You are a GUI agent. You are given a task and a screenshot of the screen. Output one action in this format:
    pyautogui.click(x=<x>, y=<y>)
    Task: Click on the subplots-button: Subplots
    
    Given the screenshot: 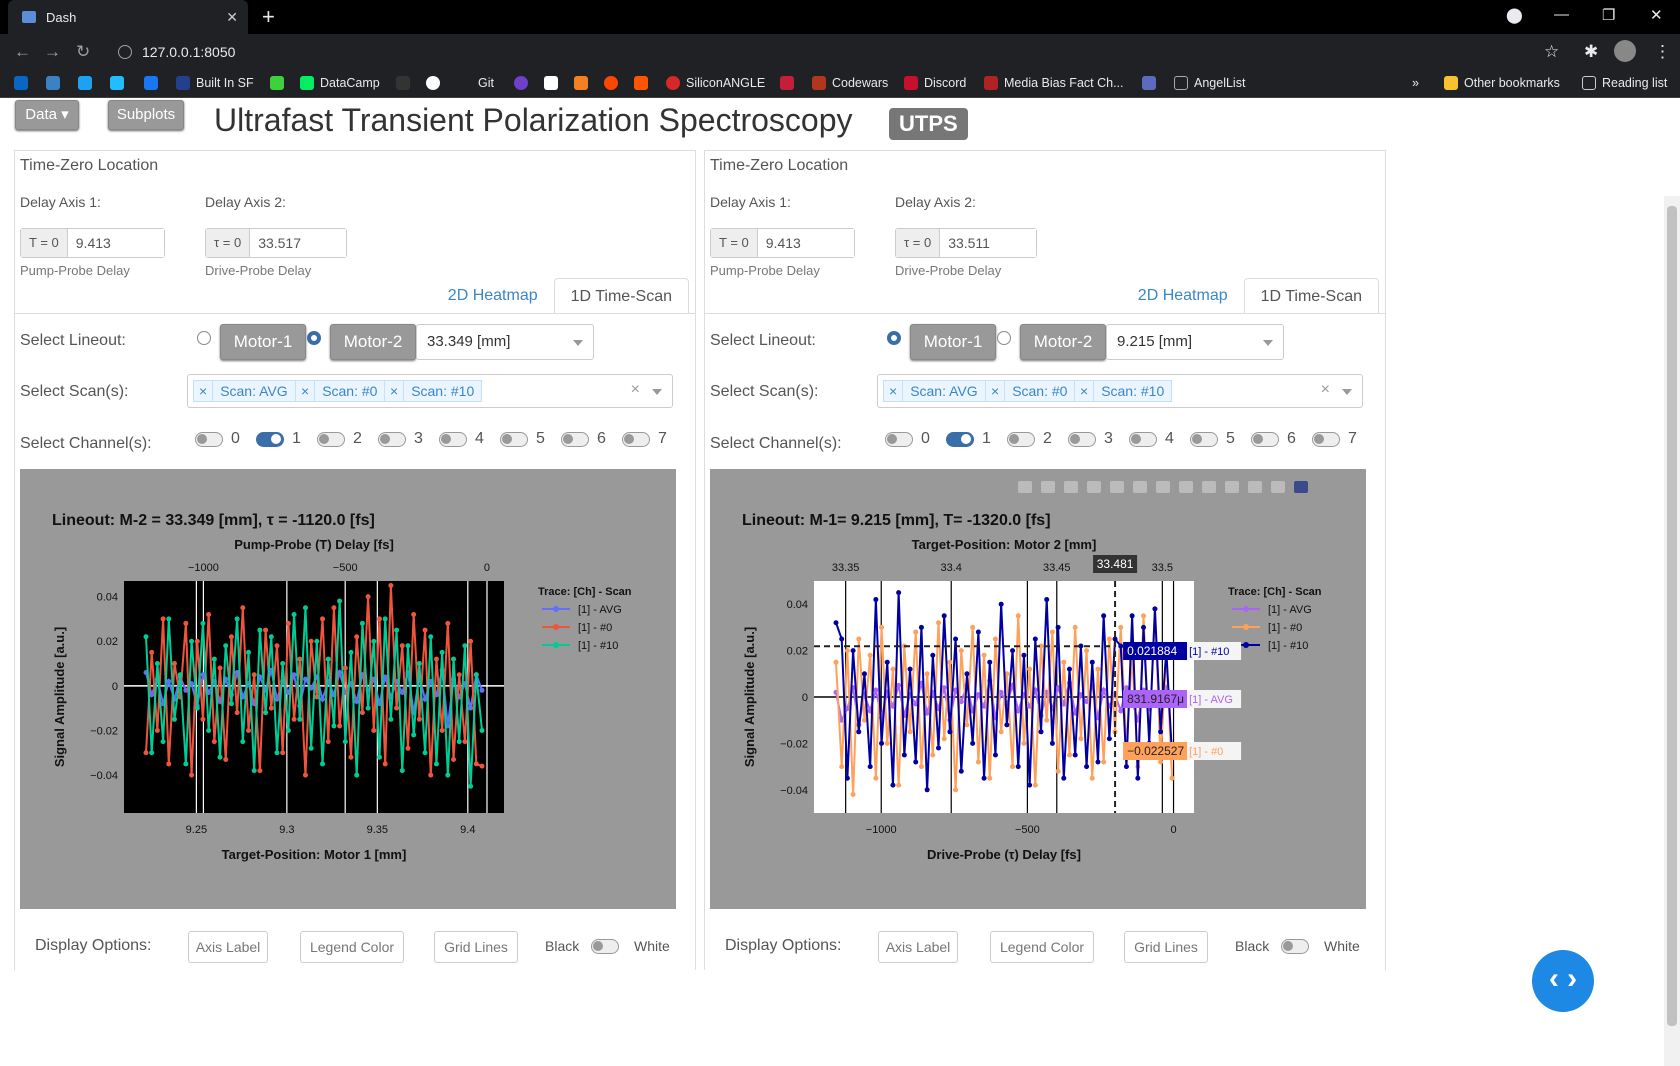 What is the action you would take?
    pyautogui.click(x=146, y=115)
    